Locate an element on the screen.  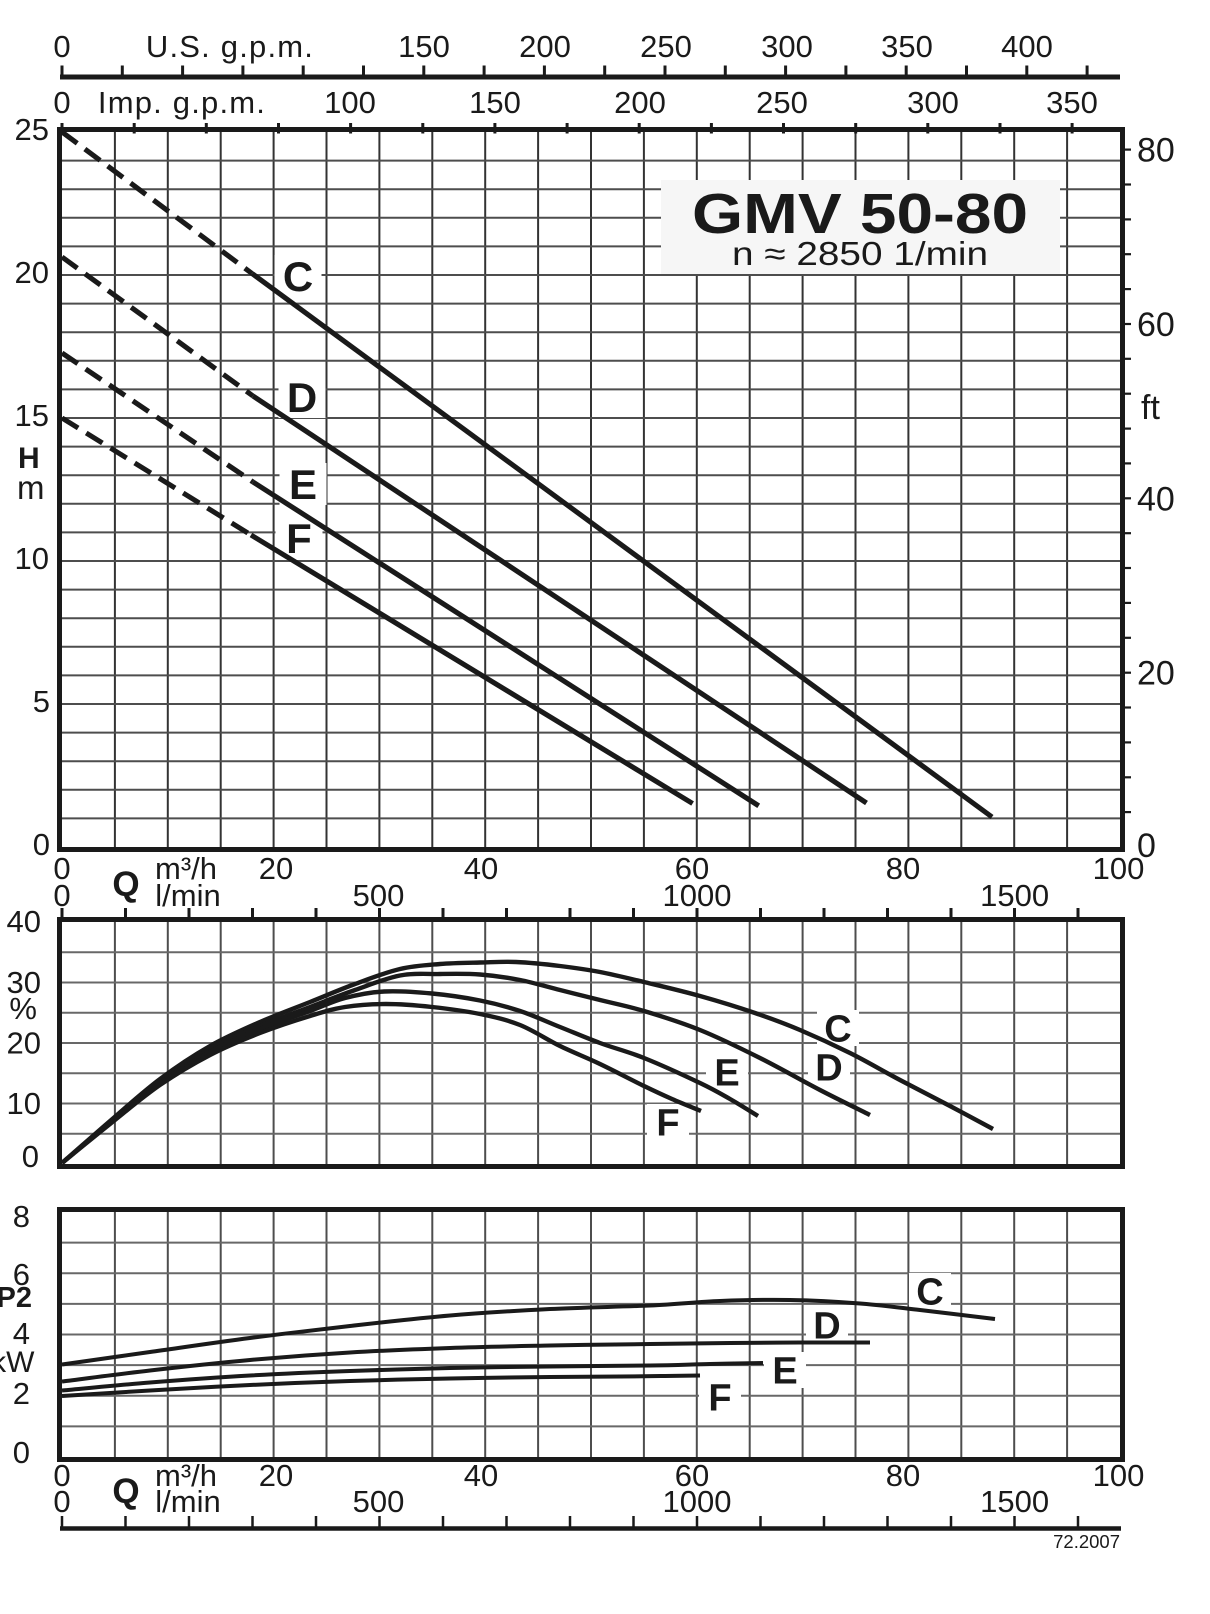
svg-text: 15 is located at coordinates (32, 415).